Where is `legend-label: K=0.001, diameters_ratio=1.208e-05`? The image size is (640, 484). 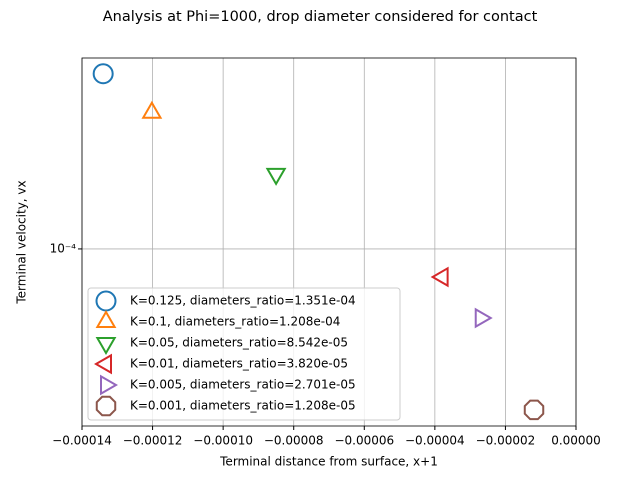
legend-label: K=0.001, diameters_ratio=1.208e-05 is located at coordinates (243, 406).